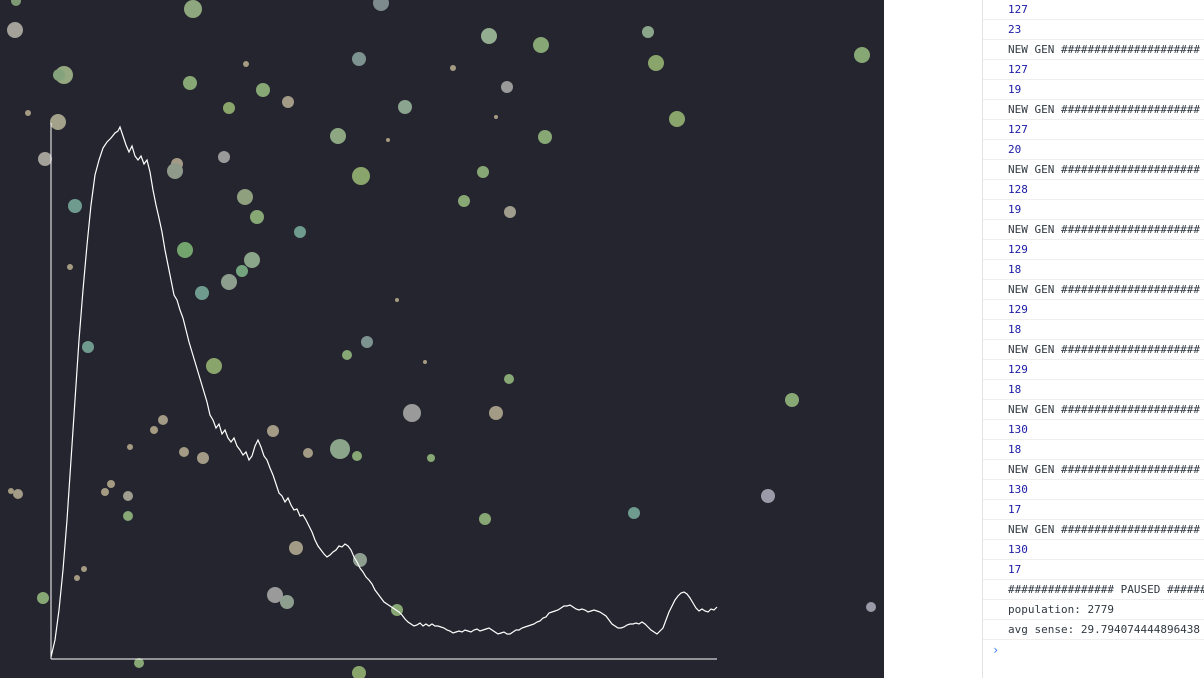 This screenshot has height=678, width=1204. Describe the element at coordinates (1093, 30) in the screenshot. I see `console-log-line: 23` at that location.